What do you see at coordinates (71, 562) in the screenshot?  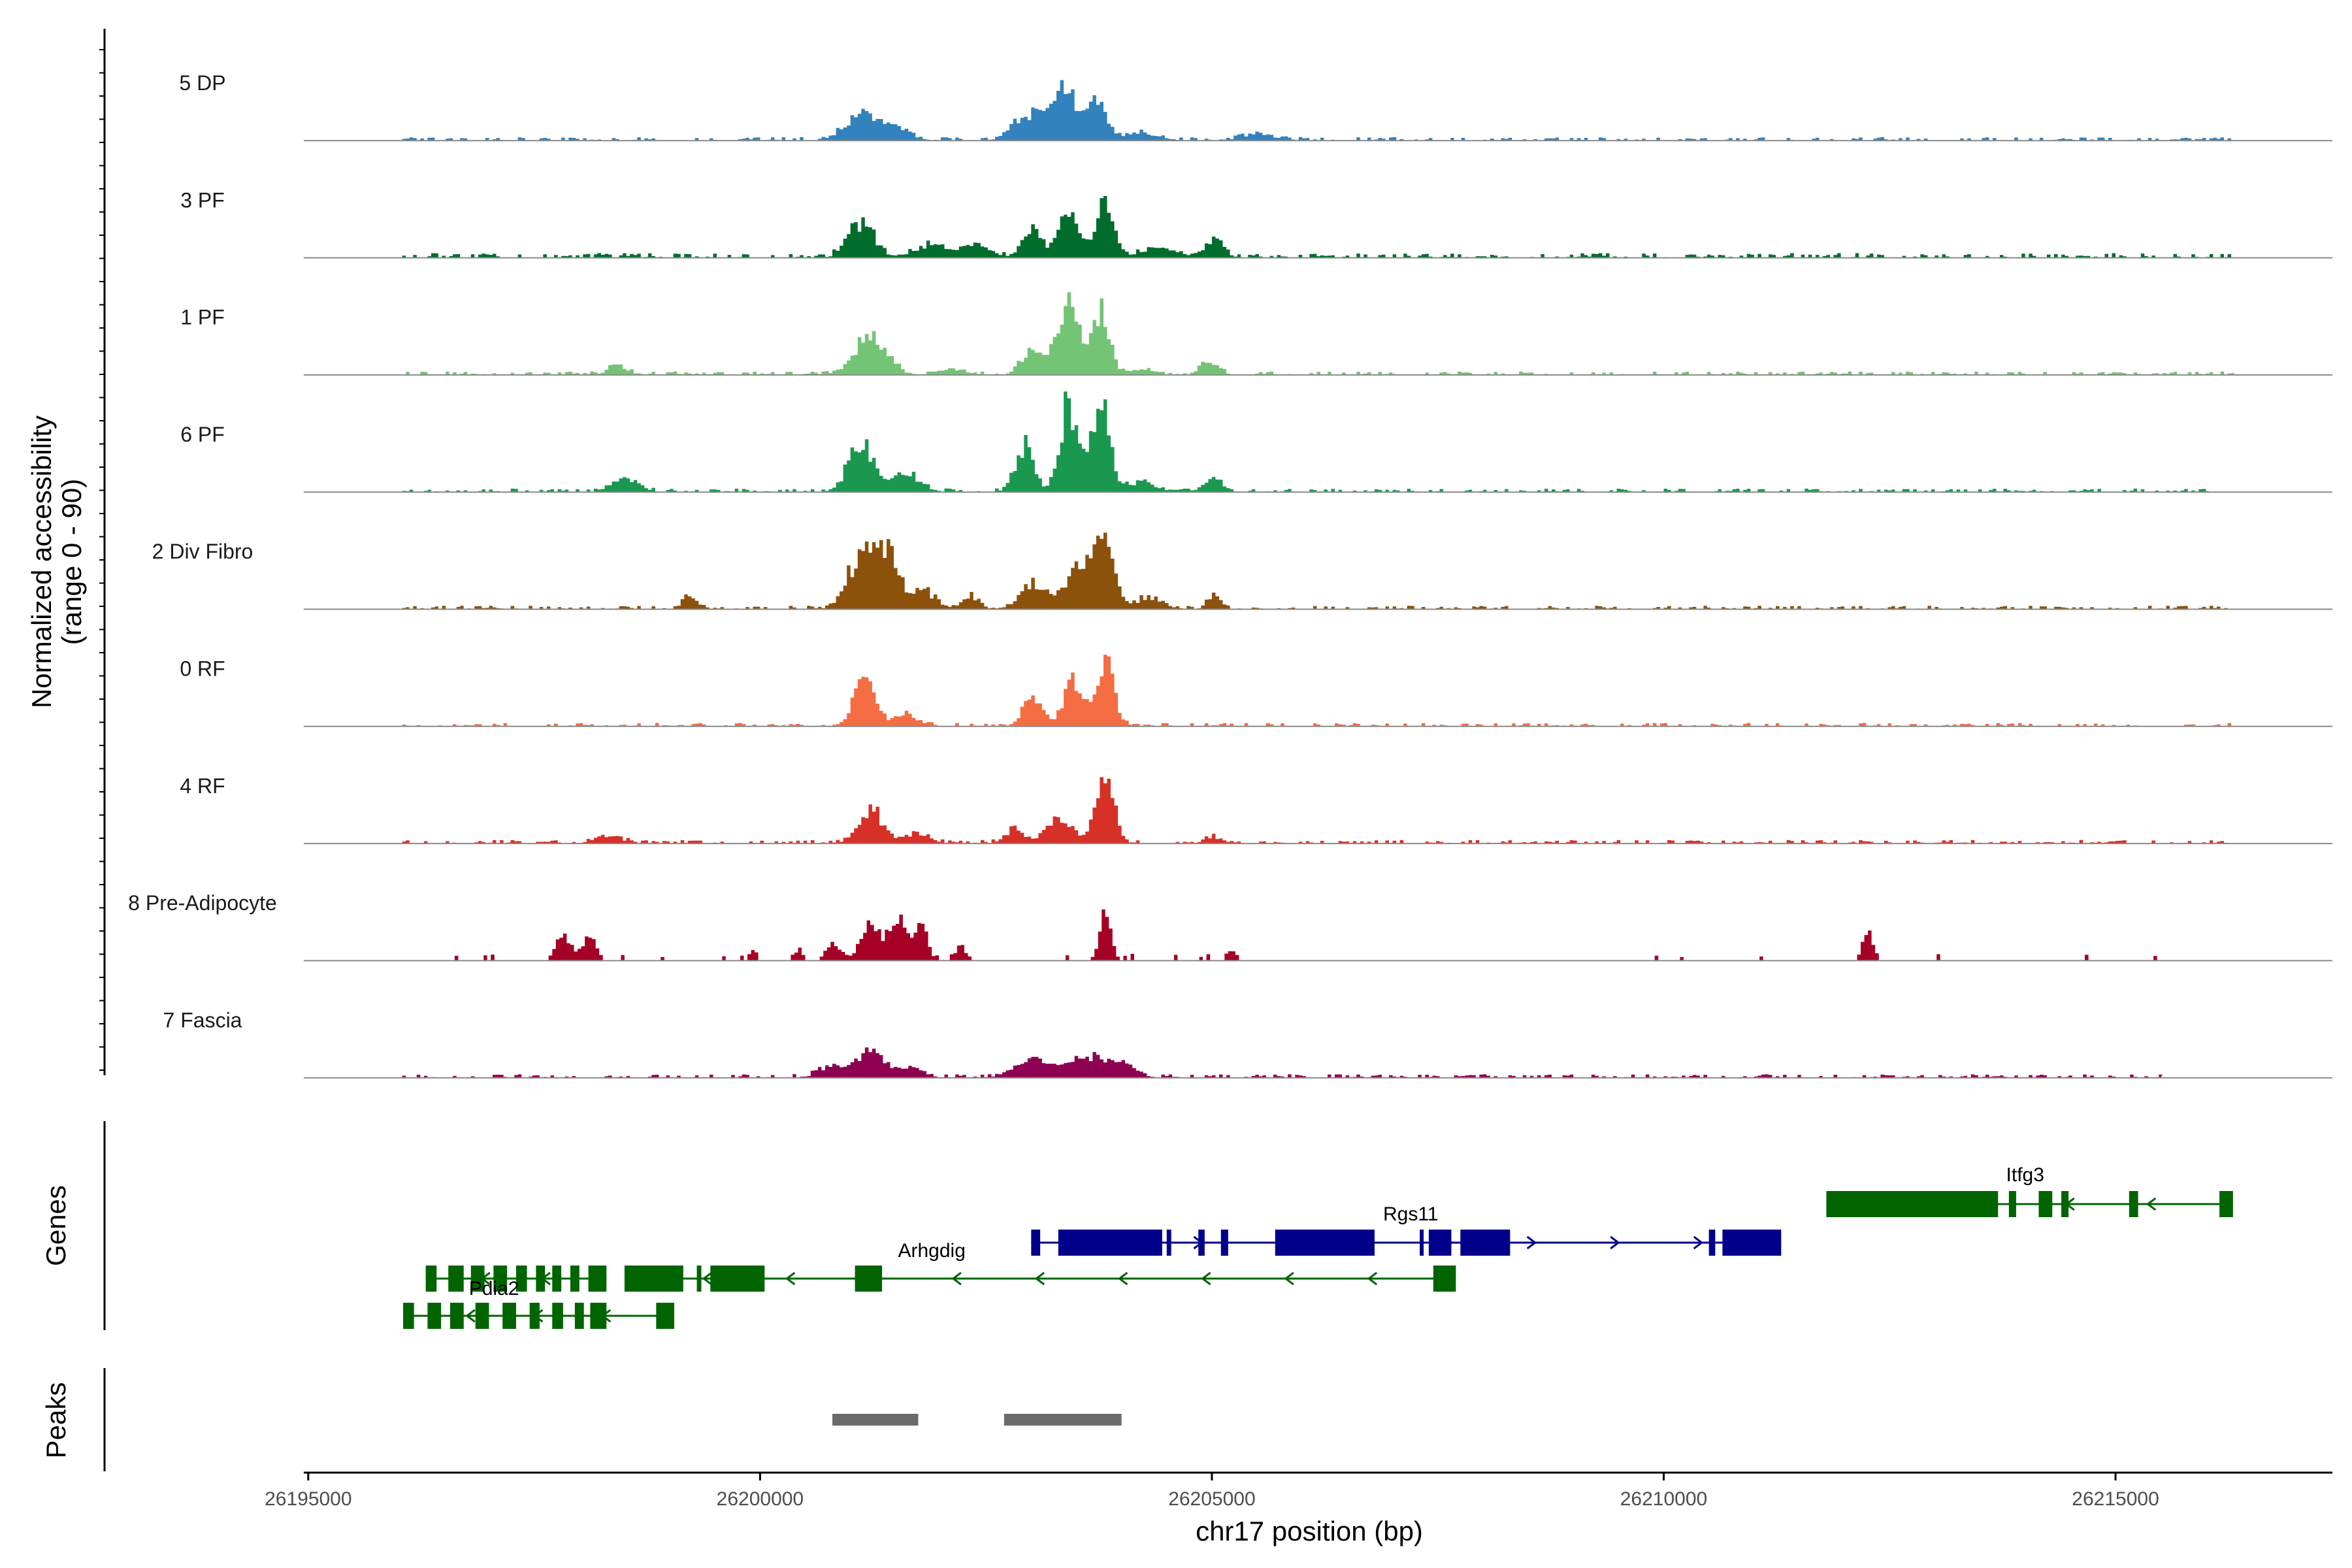 I see `y-axis-title-range: (range 0 - 90)` at bounding box center [71, 562].